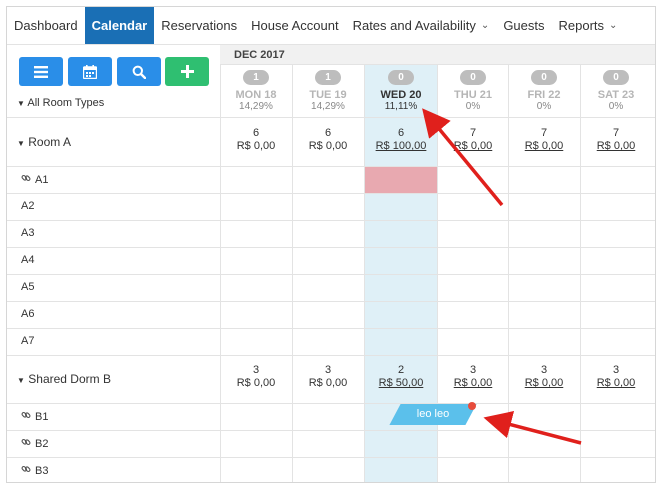 The height and width of the screenshot is (489, 661). I want to click on available-units: 2, so click(401, 370).